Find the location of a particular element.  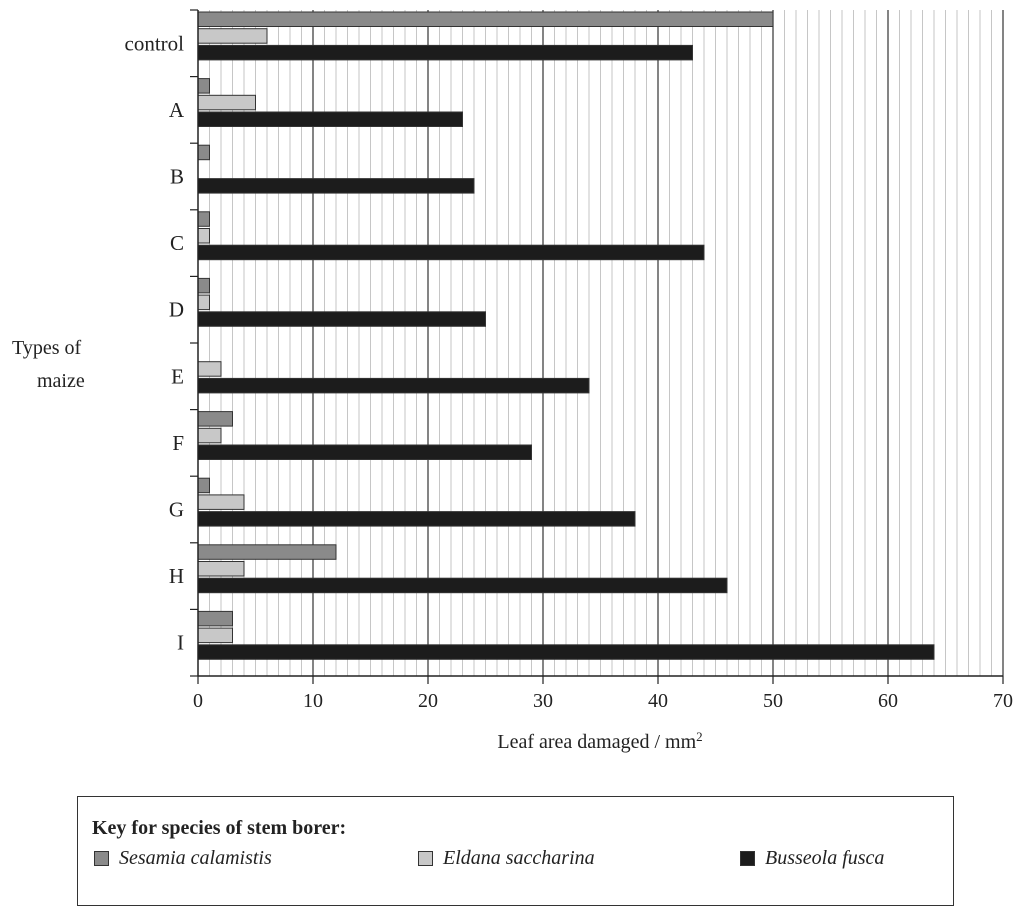

x-axis-title: Leaf area damaged / mm2 is located at coordinates (599, 741).